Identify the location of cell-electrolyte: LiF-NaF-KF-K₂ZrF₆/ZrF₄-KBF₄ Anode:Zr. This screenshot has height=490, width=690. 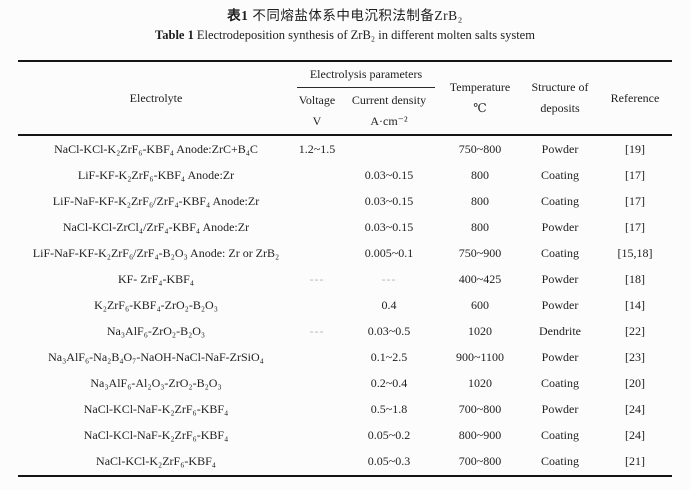
(156, 200).